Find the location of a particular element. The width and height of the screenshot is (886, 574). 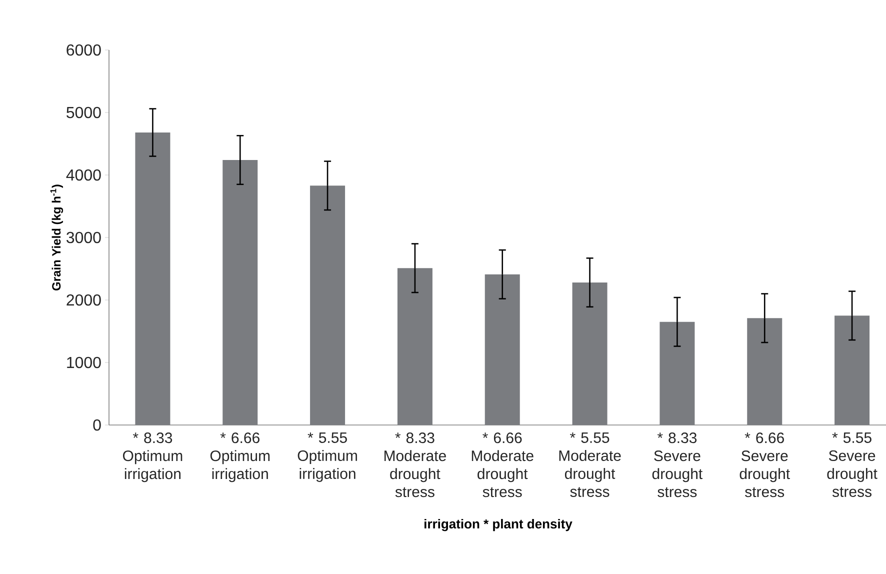

x-tick-label: * 5.55 Optimum irrigation is located at coordinates (327, 457).